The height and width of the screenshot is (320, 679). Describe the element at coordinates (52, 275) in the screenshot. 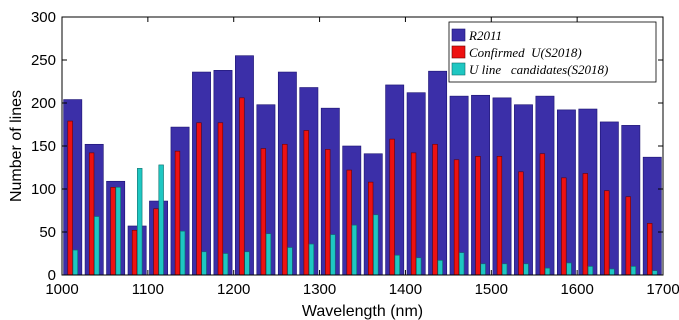

I see `y-tick-label: 0` at that location.